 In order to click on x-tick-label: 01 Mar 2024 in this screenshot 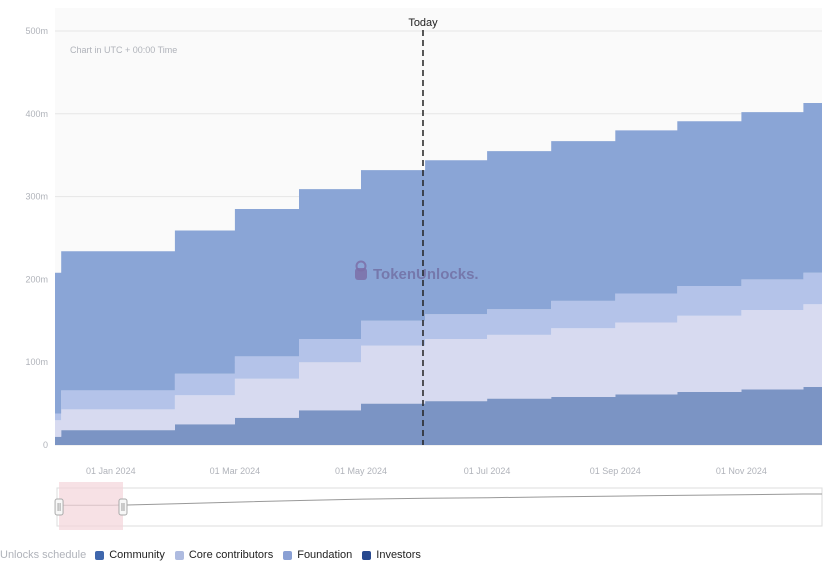, I will do `click(235, 471)`.